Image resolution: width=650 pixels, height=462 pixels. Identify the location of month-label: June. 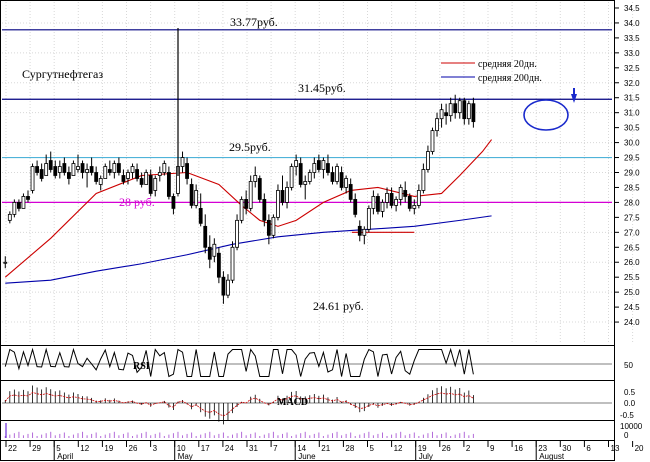
(307, 456).